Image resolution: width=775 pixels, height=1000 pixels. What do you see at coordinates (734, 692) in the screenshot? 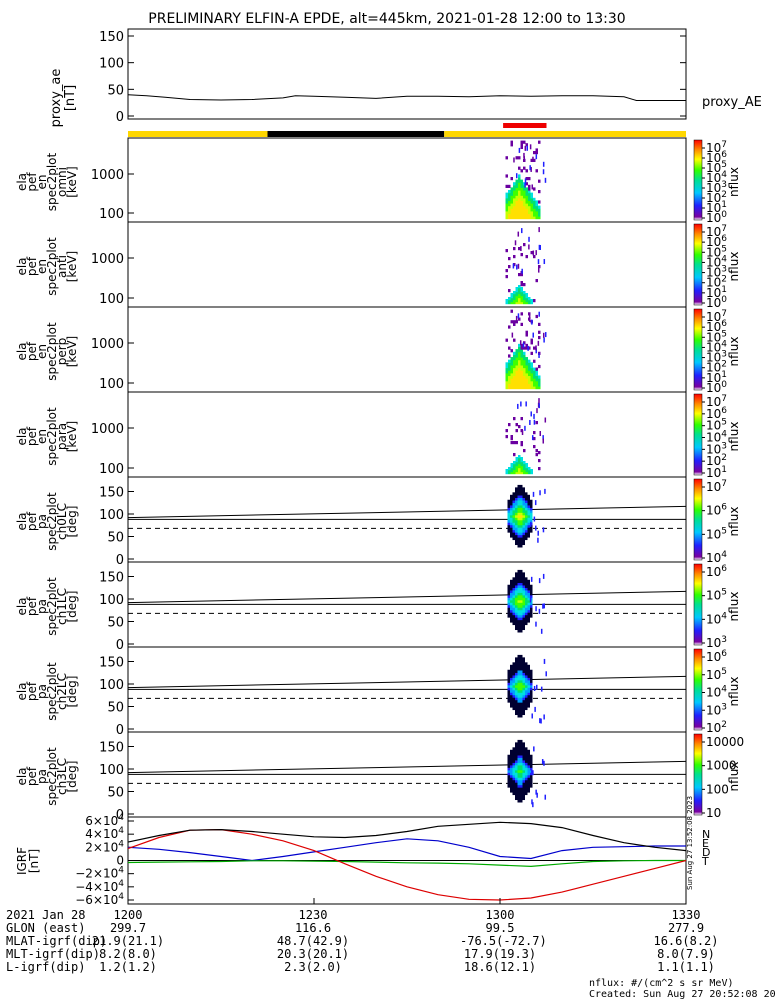
I see `colorbar-title: nflux` at bounding box center [734, 692].